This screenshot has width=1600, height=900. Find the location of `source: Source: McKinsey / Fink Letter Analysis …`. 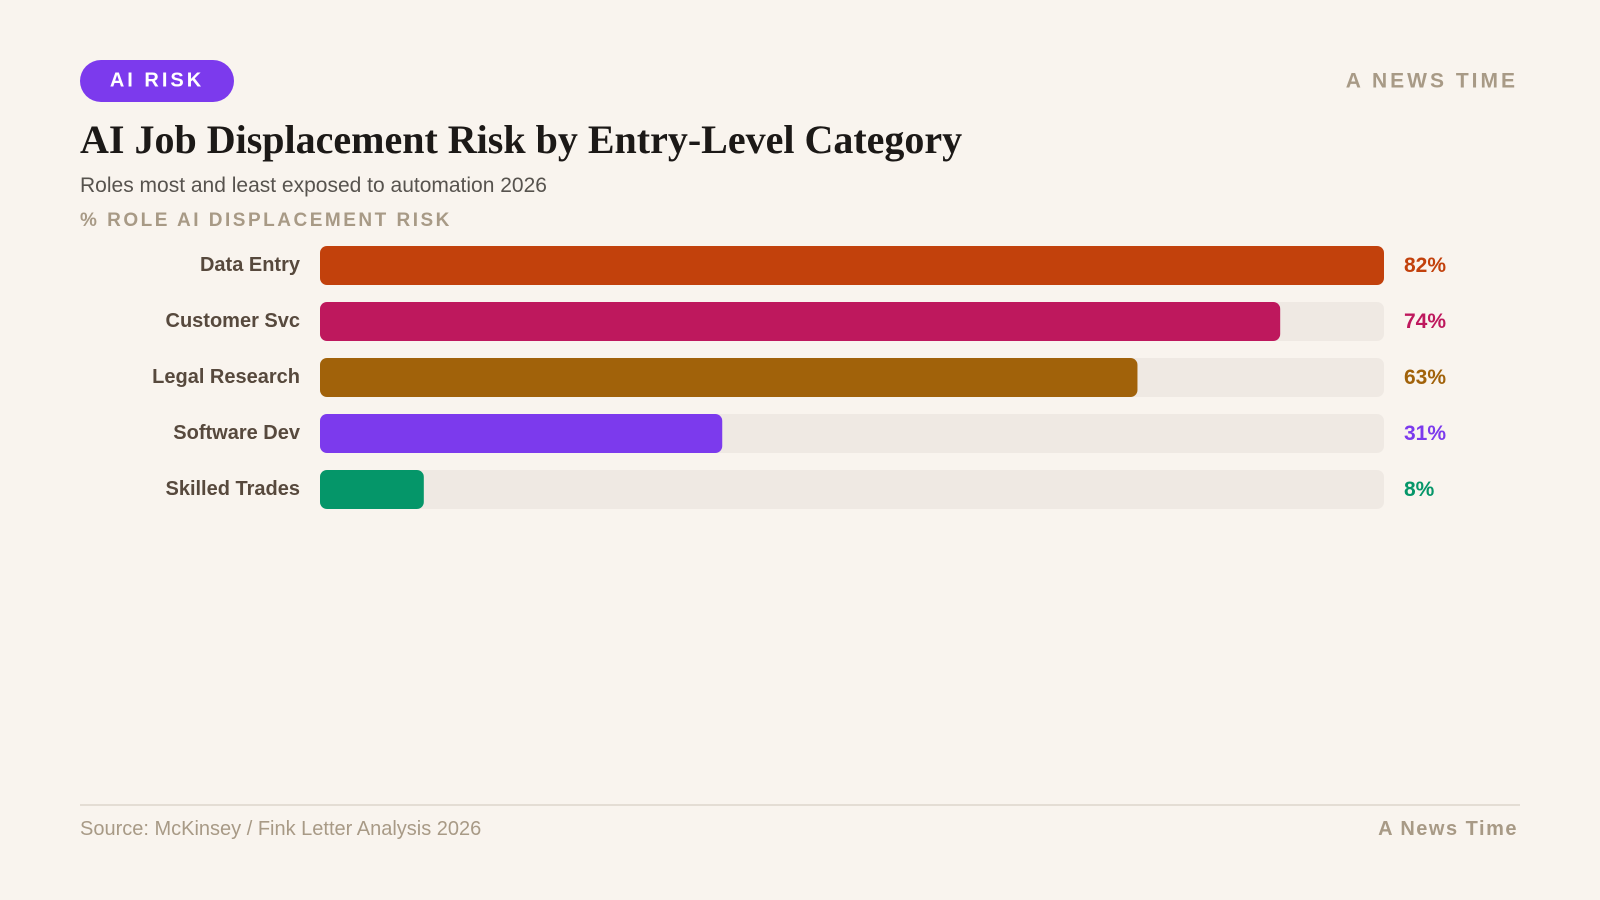

source: Source: McKinsey / Fink Letter Analysis … is located at coordinates (280, 829).